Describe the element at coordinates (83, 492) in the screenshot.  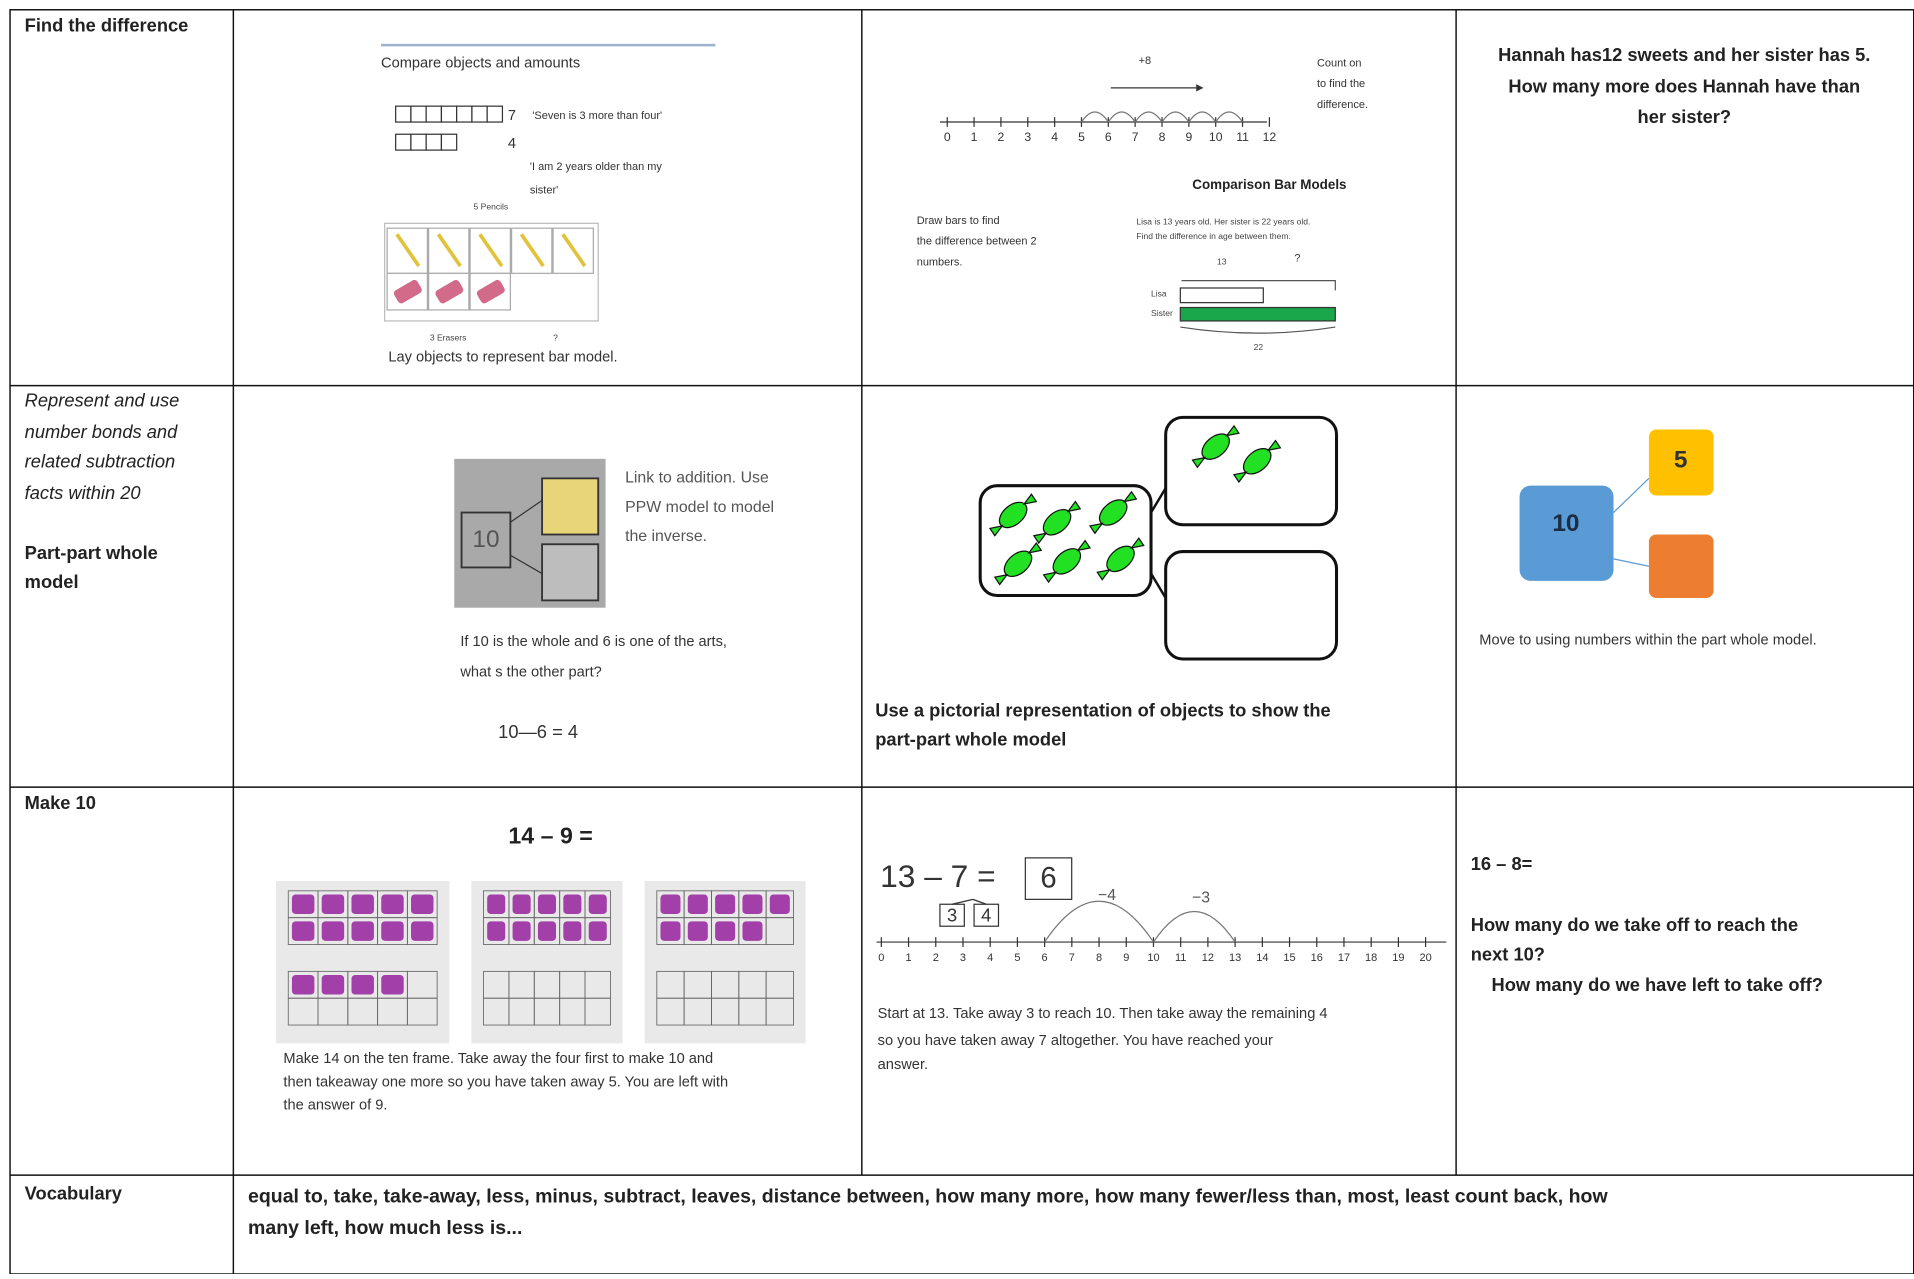
I see `row-heading: facts within 20` at that location.